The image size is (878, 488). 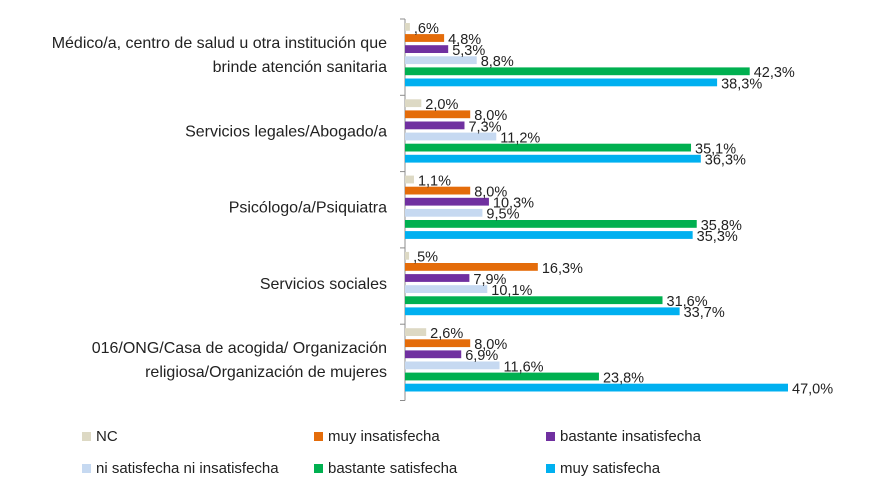 What do you see at coordinates (715, 150) in the screenshot?
I see `value-label: 35,1%` at bounding box center [715, 150].